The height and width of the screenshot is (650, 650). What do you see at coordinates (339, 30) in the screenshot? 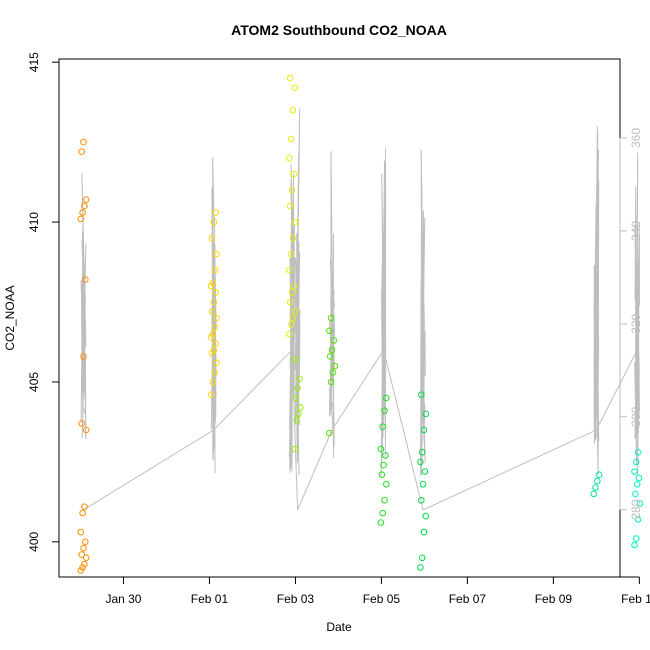
I see `chart-title: ATOM2 Southbound CO2_NOAA` at bounding box center [339, 30].